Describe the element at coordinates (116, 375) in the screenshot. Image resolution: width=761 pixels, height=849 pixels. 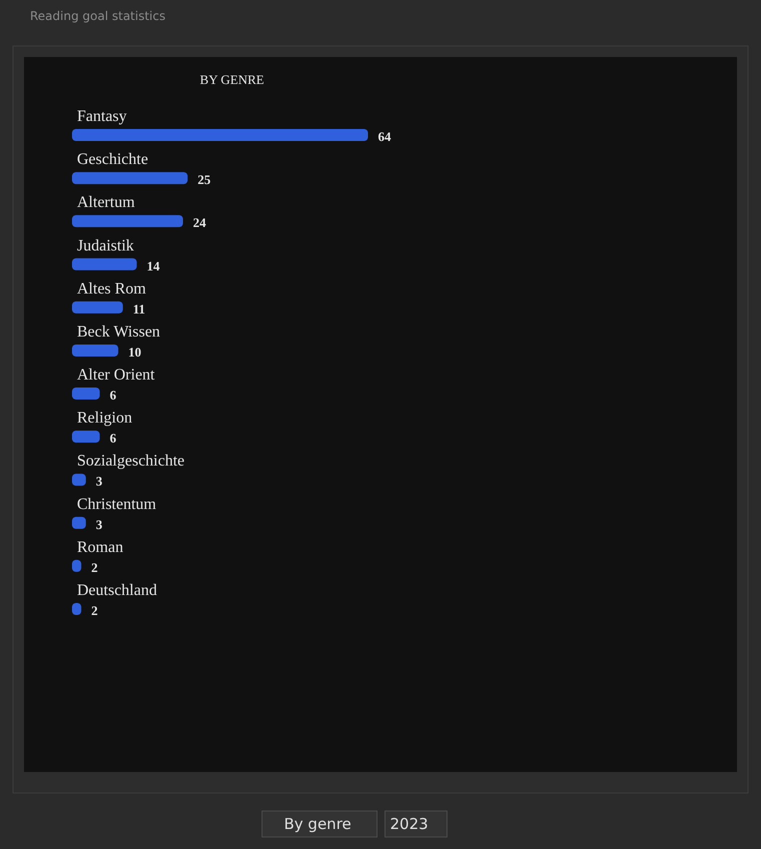
I see `y-tick-label: Alter Orient` at that location.